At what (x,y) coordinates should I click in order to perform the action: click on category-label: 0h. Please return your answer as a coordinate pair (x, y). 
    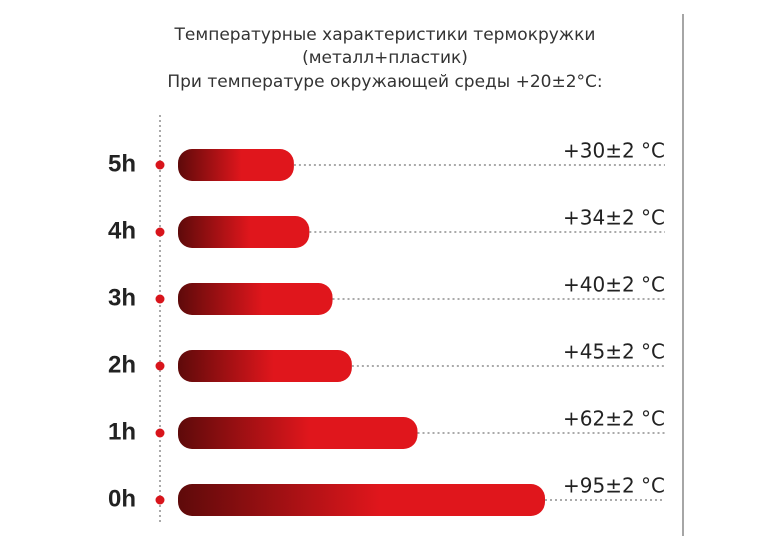
    Looking at the image, I should click on (122, 498).